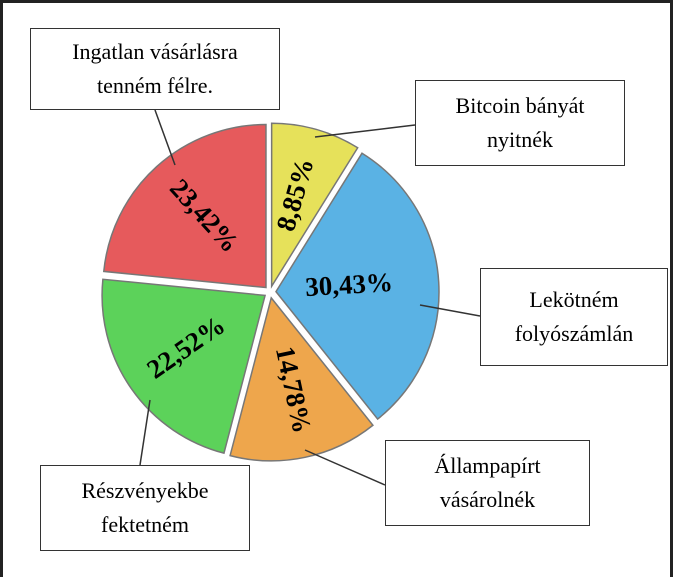 The image size is (673, 580). I want to click on slice-label-box: Részvényekbe fektetném, so click(145, 508).